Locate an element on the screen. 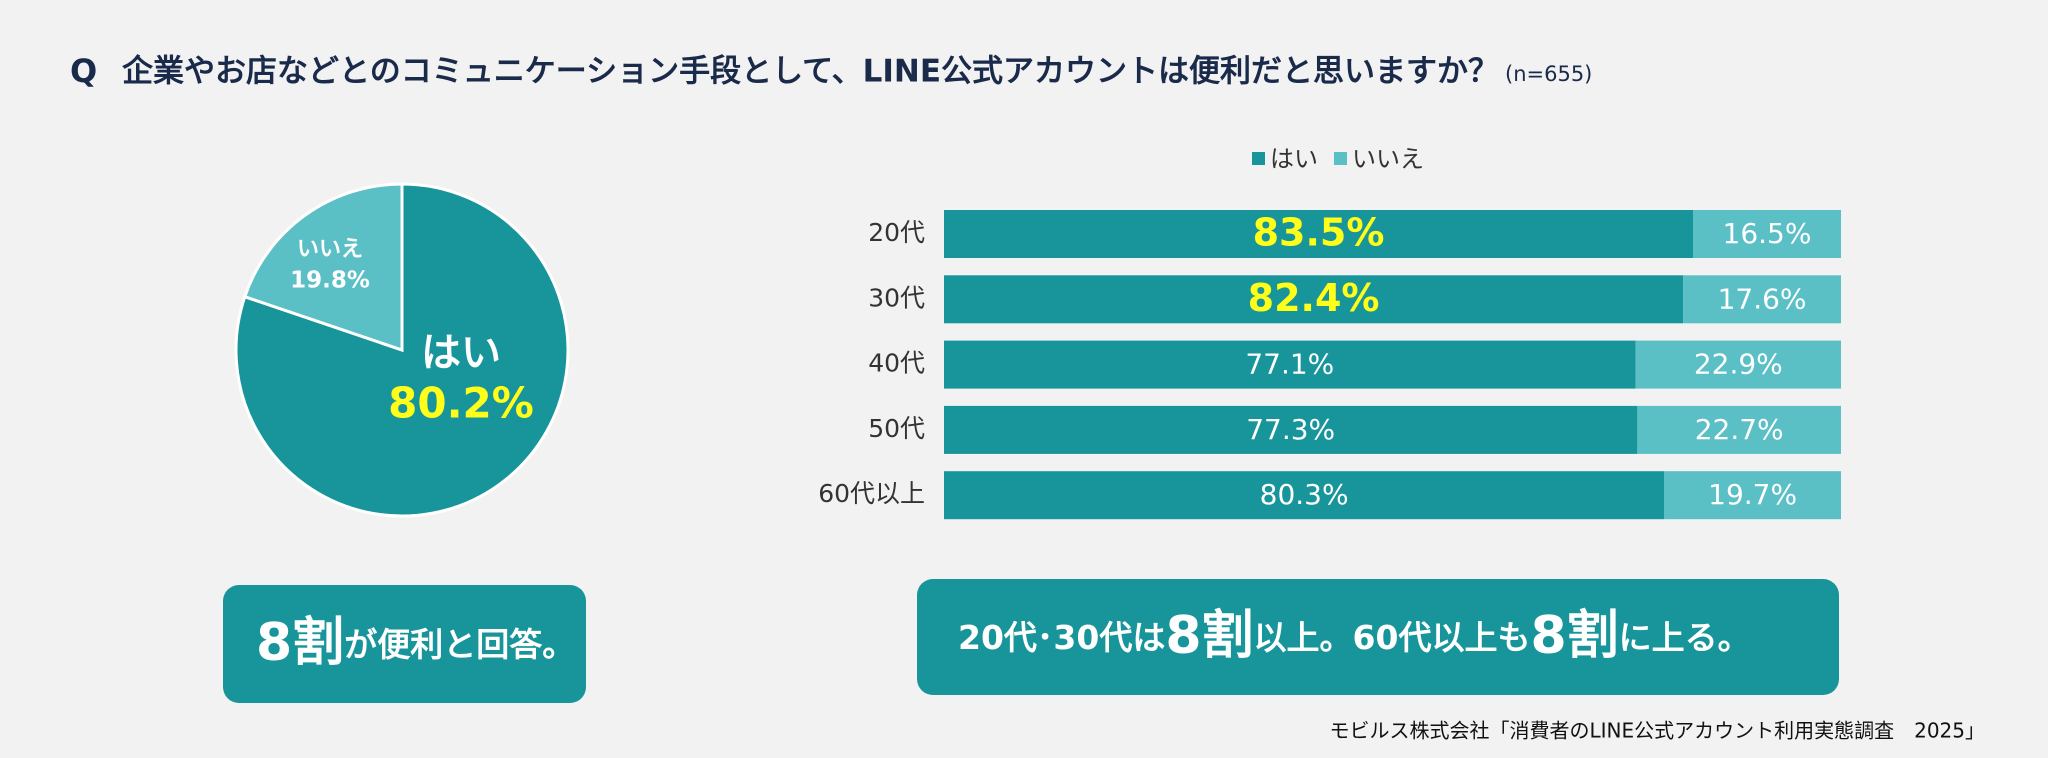 The image size is (2048, 758). value-label: 80.3% is located at coordinates (1304, 494).